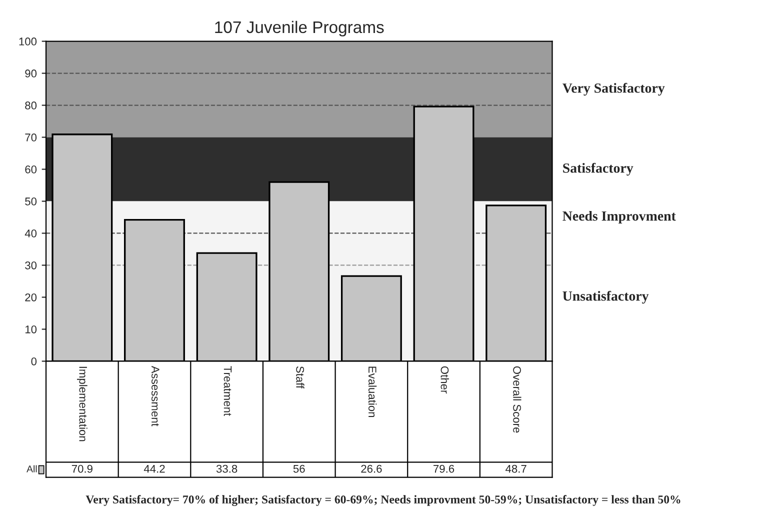  Describe the element at coordinates (31, 202) in the screenshot. I see `y-tick-label: 50` at that location.